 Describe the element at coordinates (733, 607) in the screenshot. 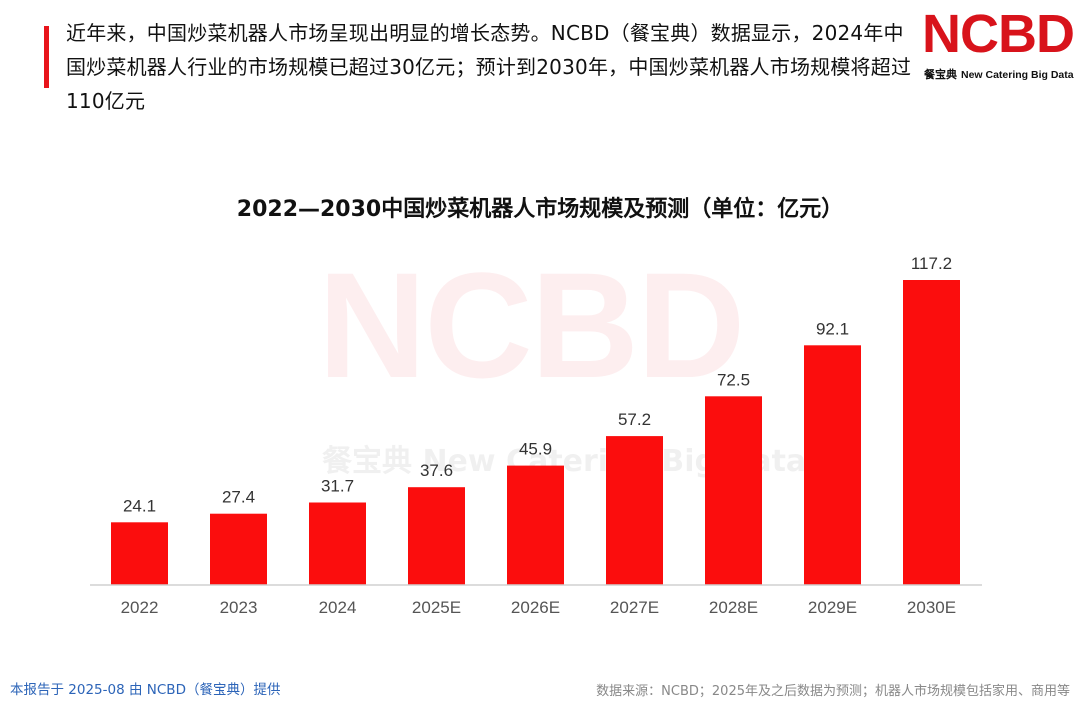

I see `x-tick-2028E: 2028E` at that location.